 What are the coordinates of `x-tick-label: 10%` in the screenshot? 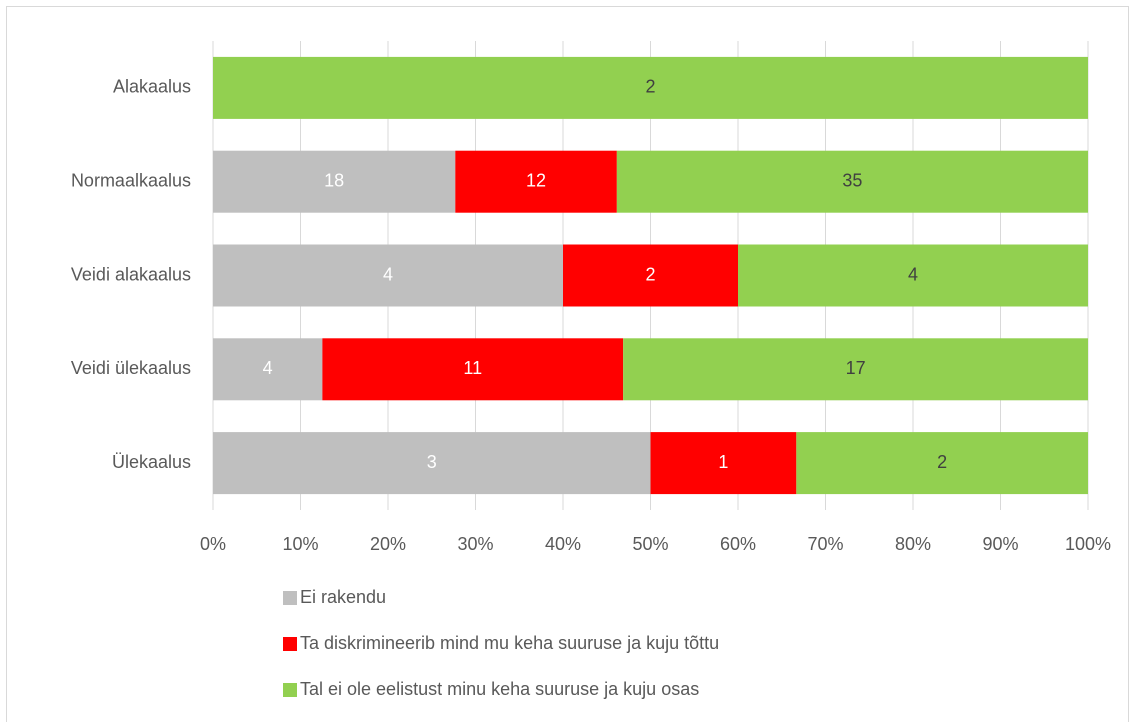 It's located at (300, 544).